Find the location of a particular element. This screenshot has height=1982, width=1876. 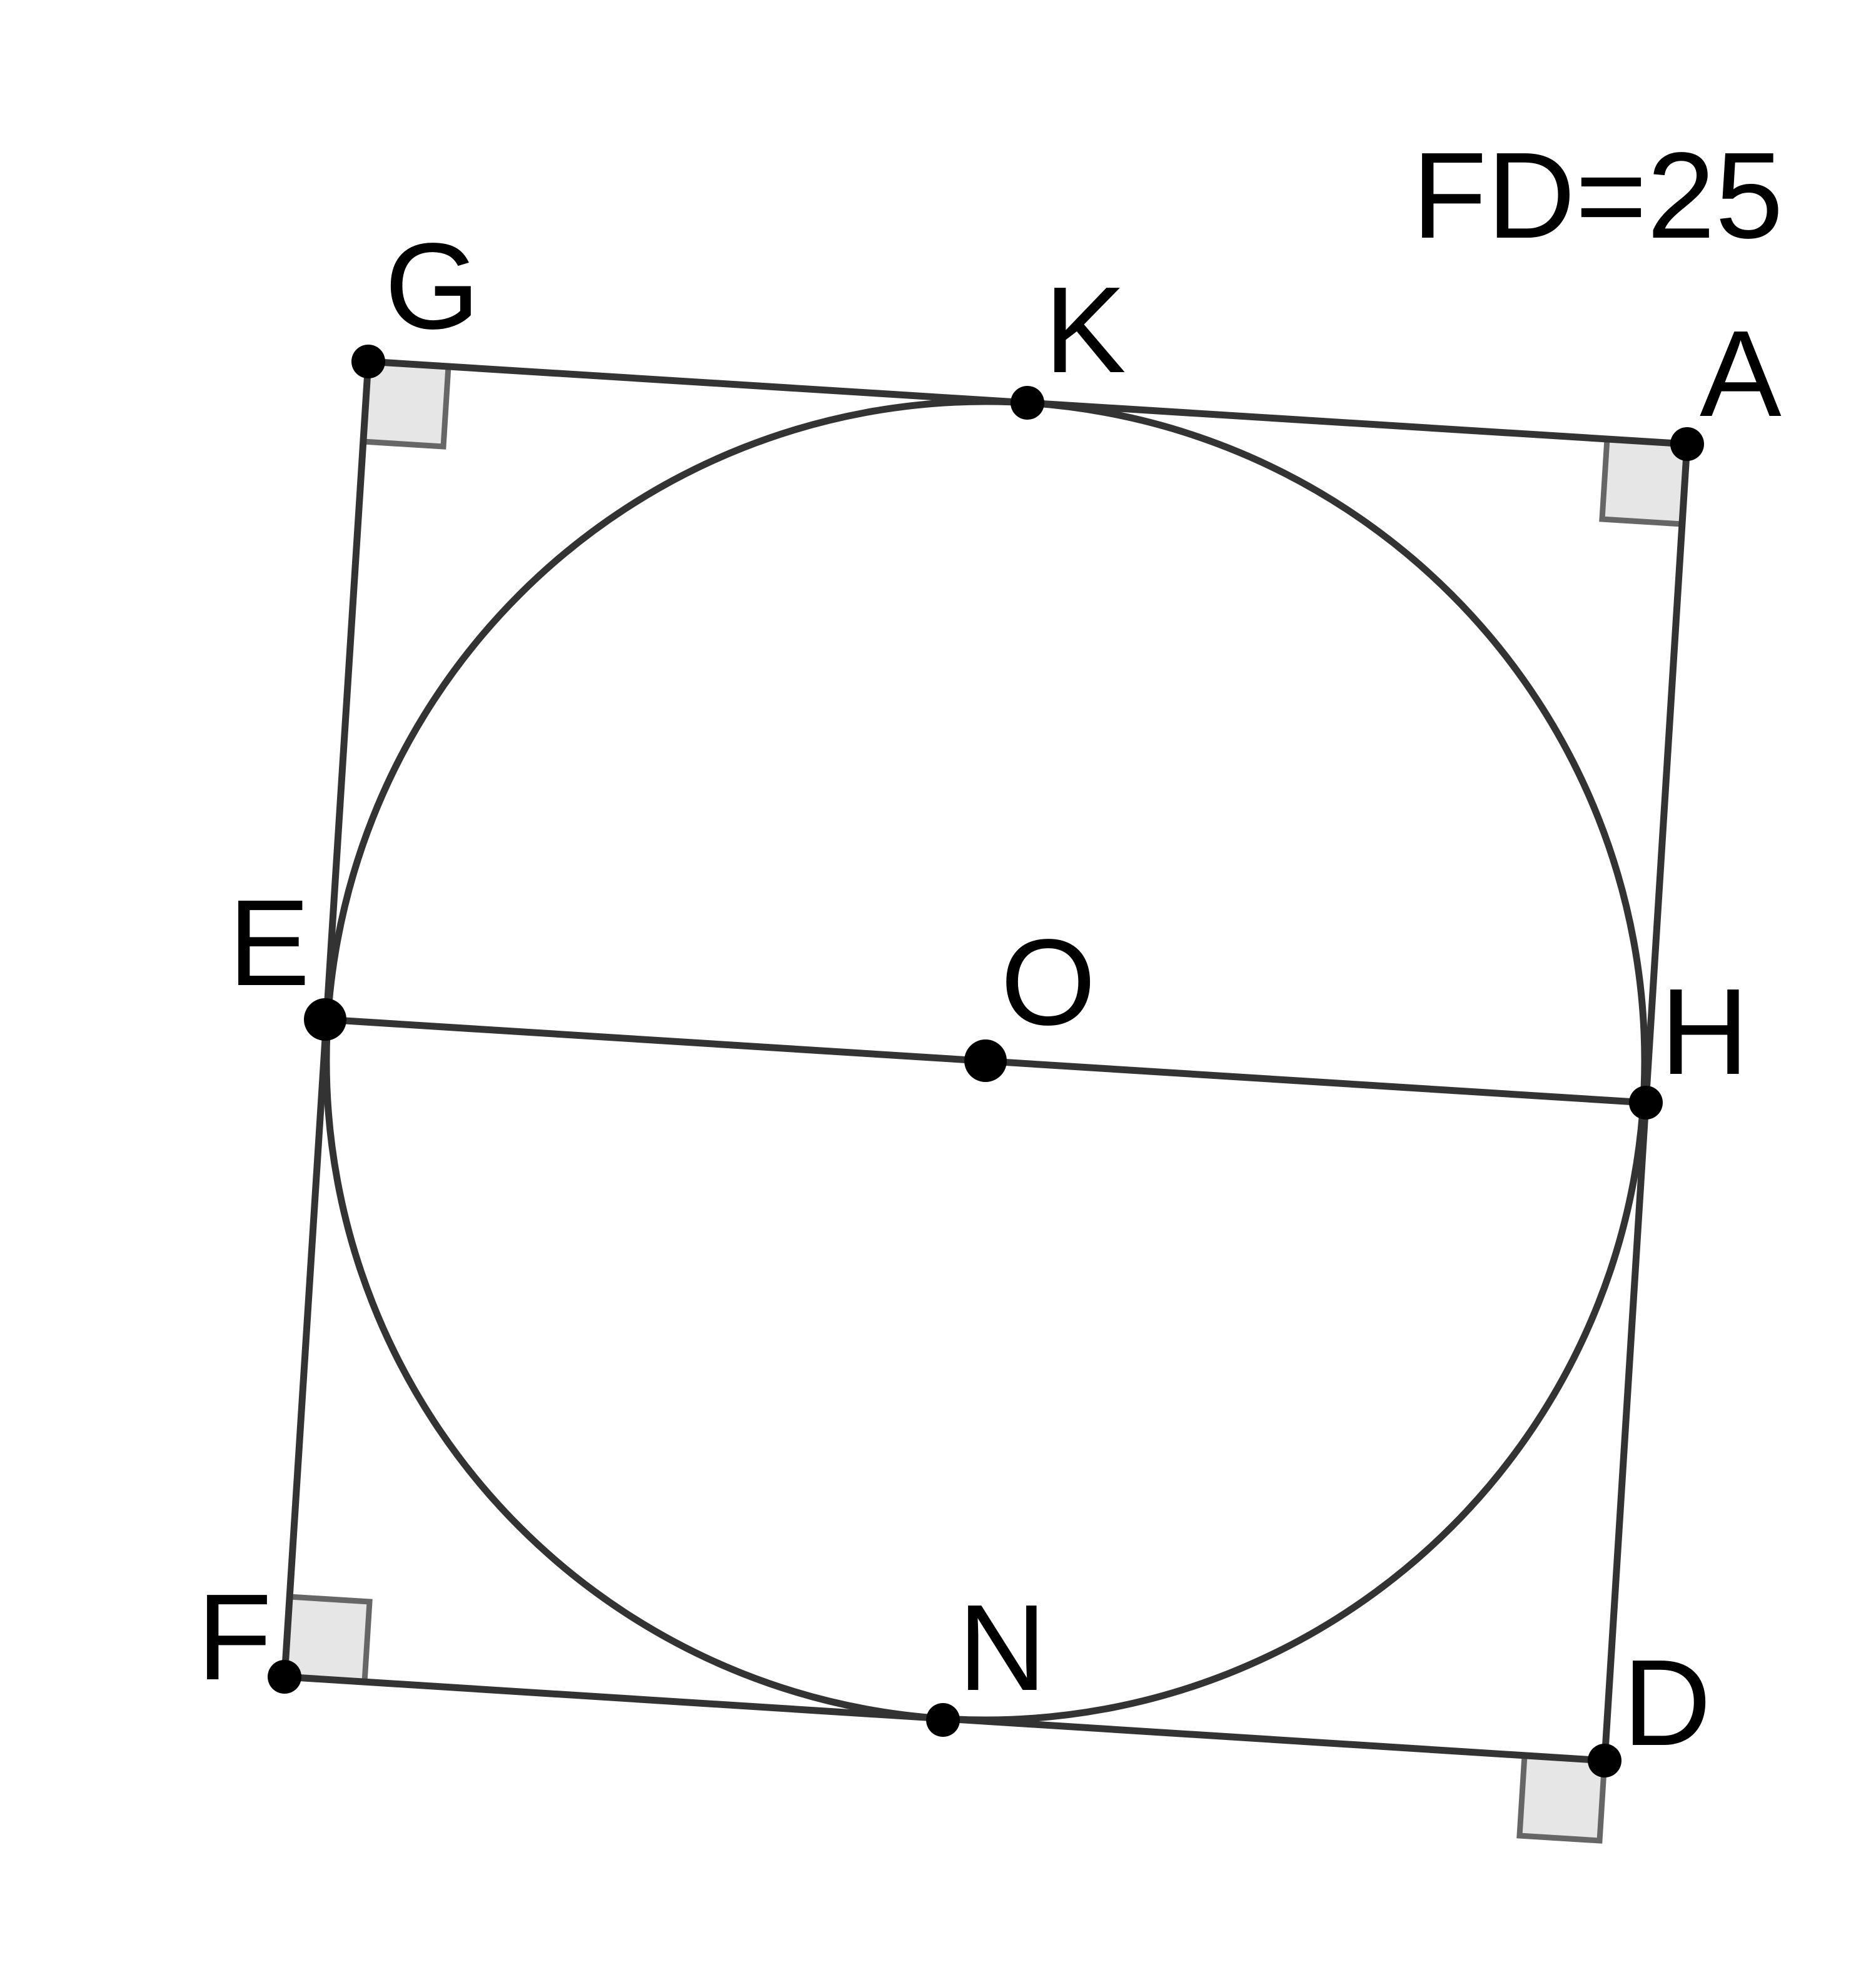

label-k: K is located at coordinates (1085, 329).